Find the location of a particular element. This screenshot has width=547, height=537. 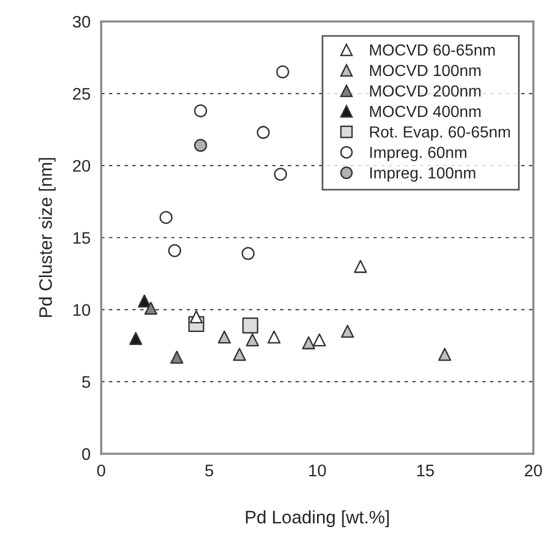

y-tick-label: 10 is located at coordinates (82, 310).